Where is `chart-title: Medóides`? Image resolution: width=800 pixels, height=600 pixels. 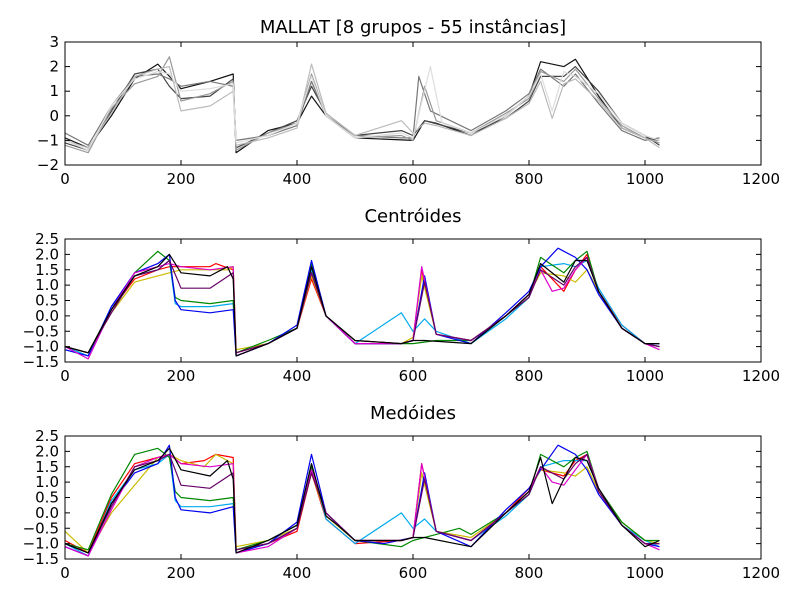 chart-title: Medóides is located at coordinates (413, 413).